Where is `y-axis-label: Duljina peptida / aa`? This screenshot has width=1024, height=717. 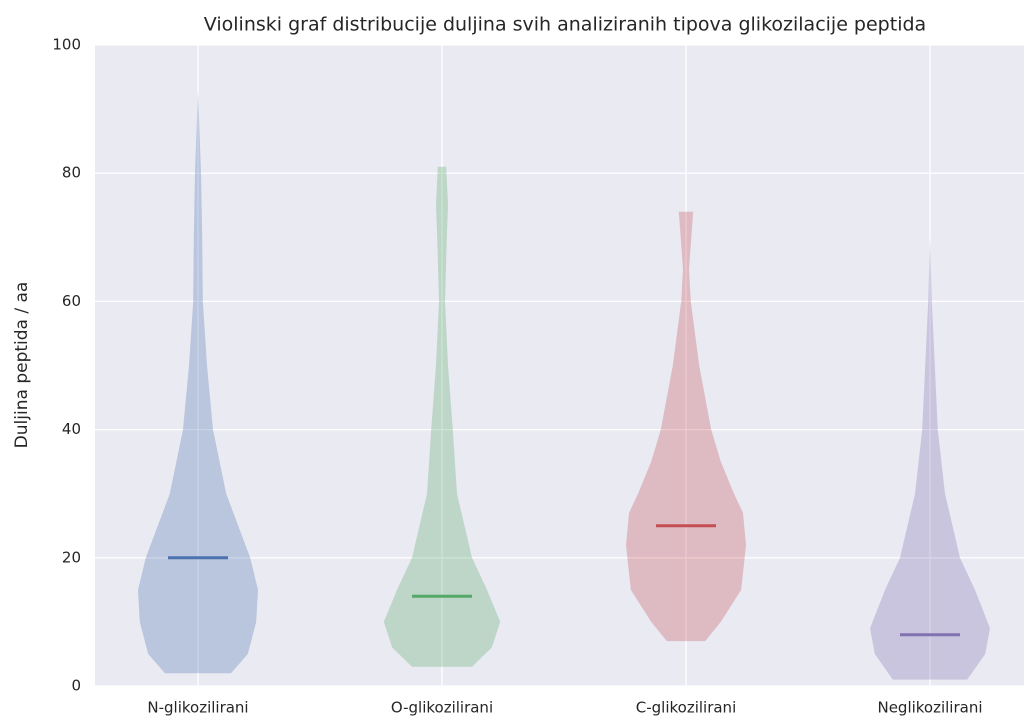
y-axis-label: Duljina peptida / aa is located at coordinates (22, 365).